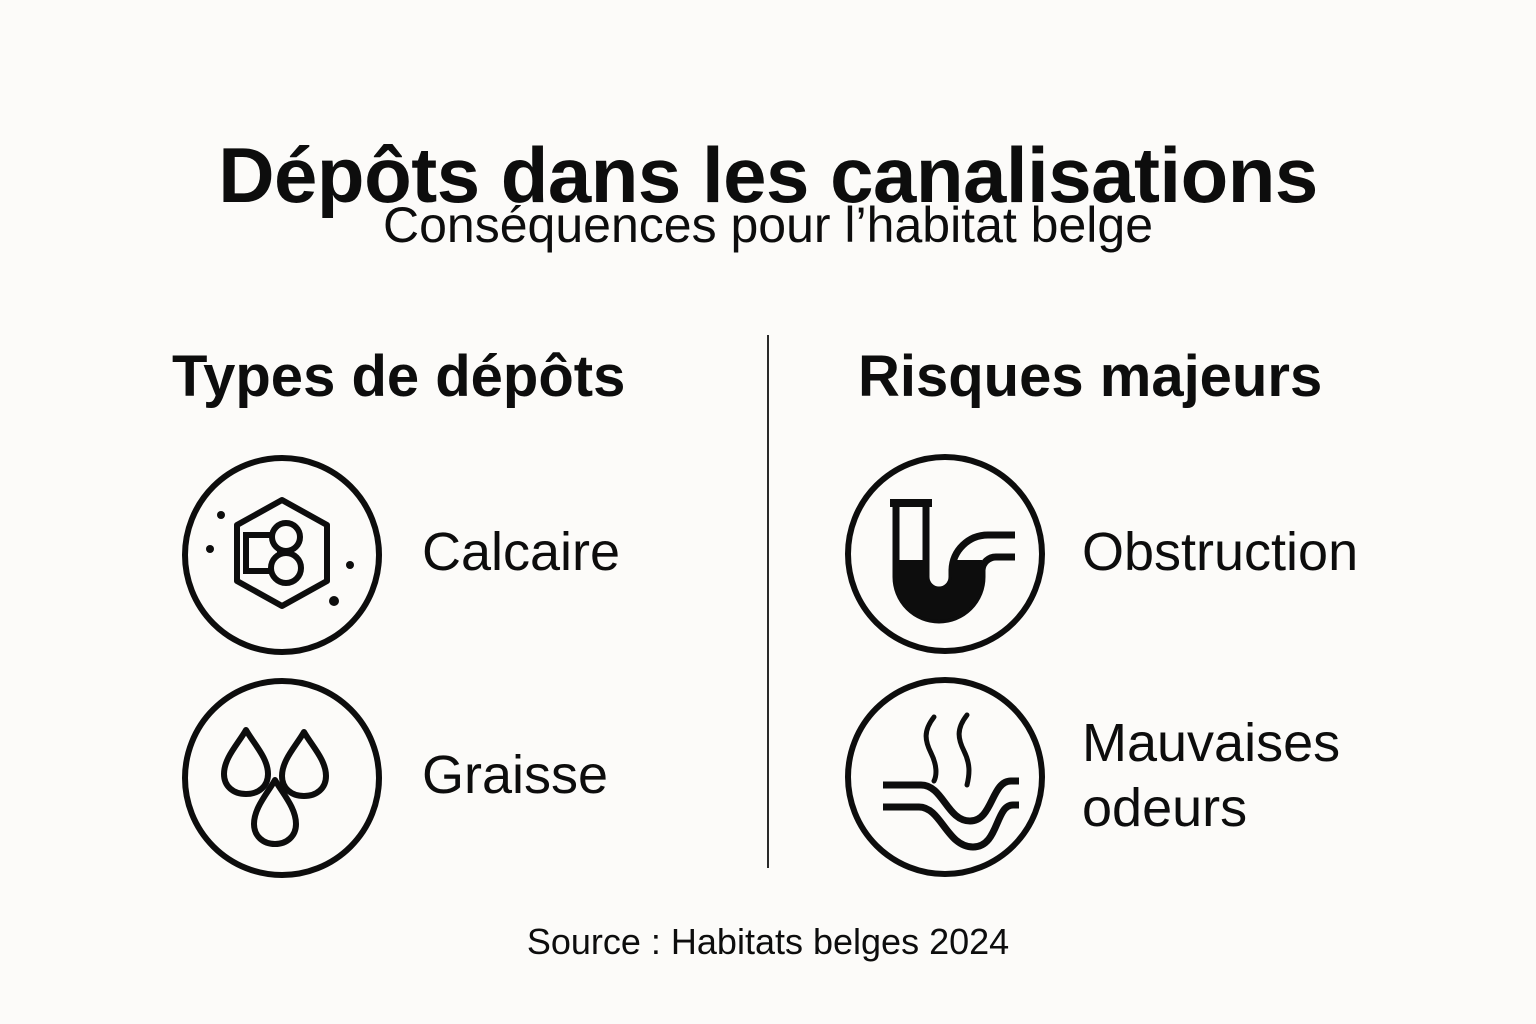  I want to click on page-title: Dépôts dans les canalisations, so click(768, 175).